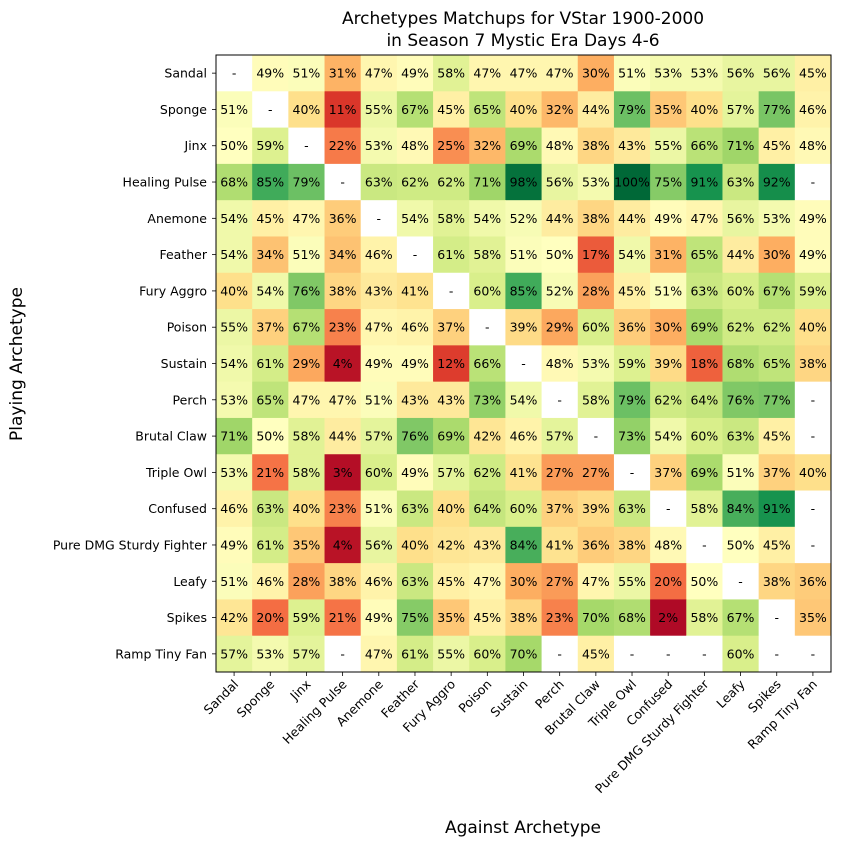 The height and width of the screenshot is (846, 841). I want to click on cell-value-label: 69%, so click(451, 436).